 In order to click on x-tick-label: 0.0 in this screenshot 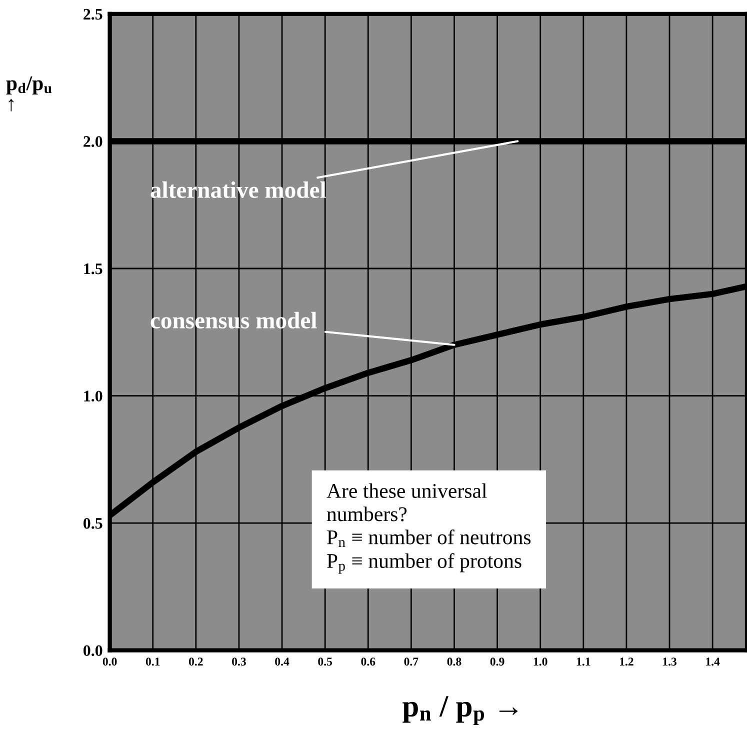, I will do `click(109, 662)`.